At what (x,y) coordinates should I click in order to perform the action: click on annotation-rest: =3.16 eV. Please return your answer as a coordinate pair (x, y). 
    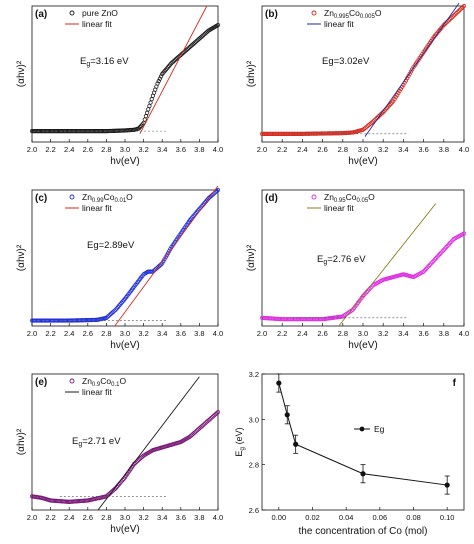
    Looking at the image, I should click on (109, 61).